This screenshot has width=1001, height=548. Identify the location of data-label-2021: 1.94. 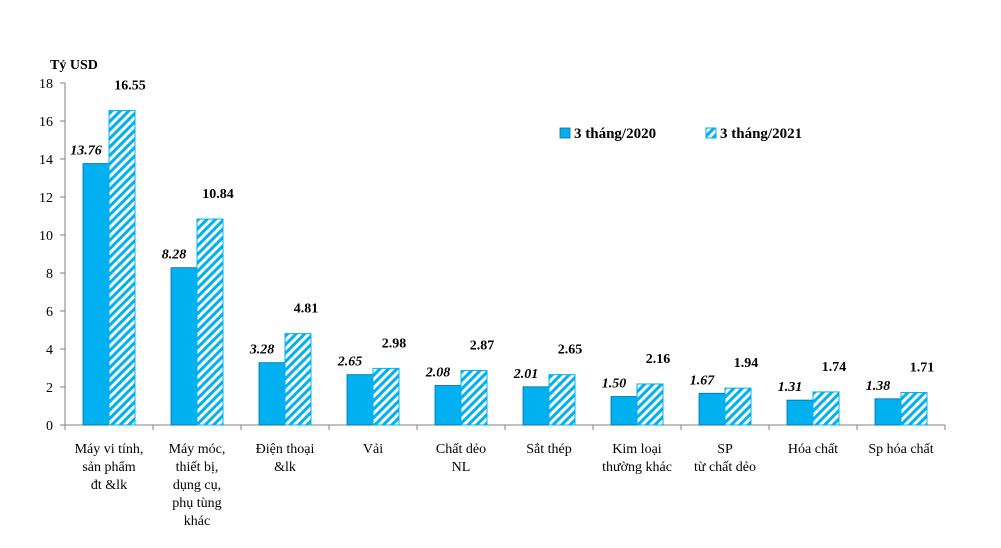
(746, 363).